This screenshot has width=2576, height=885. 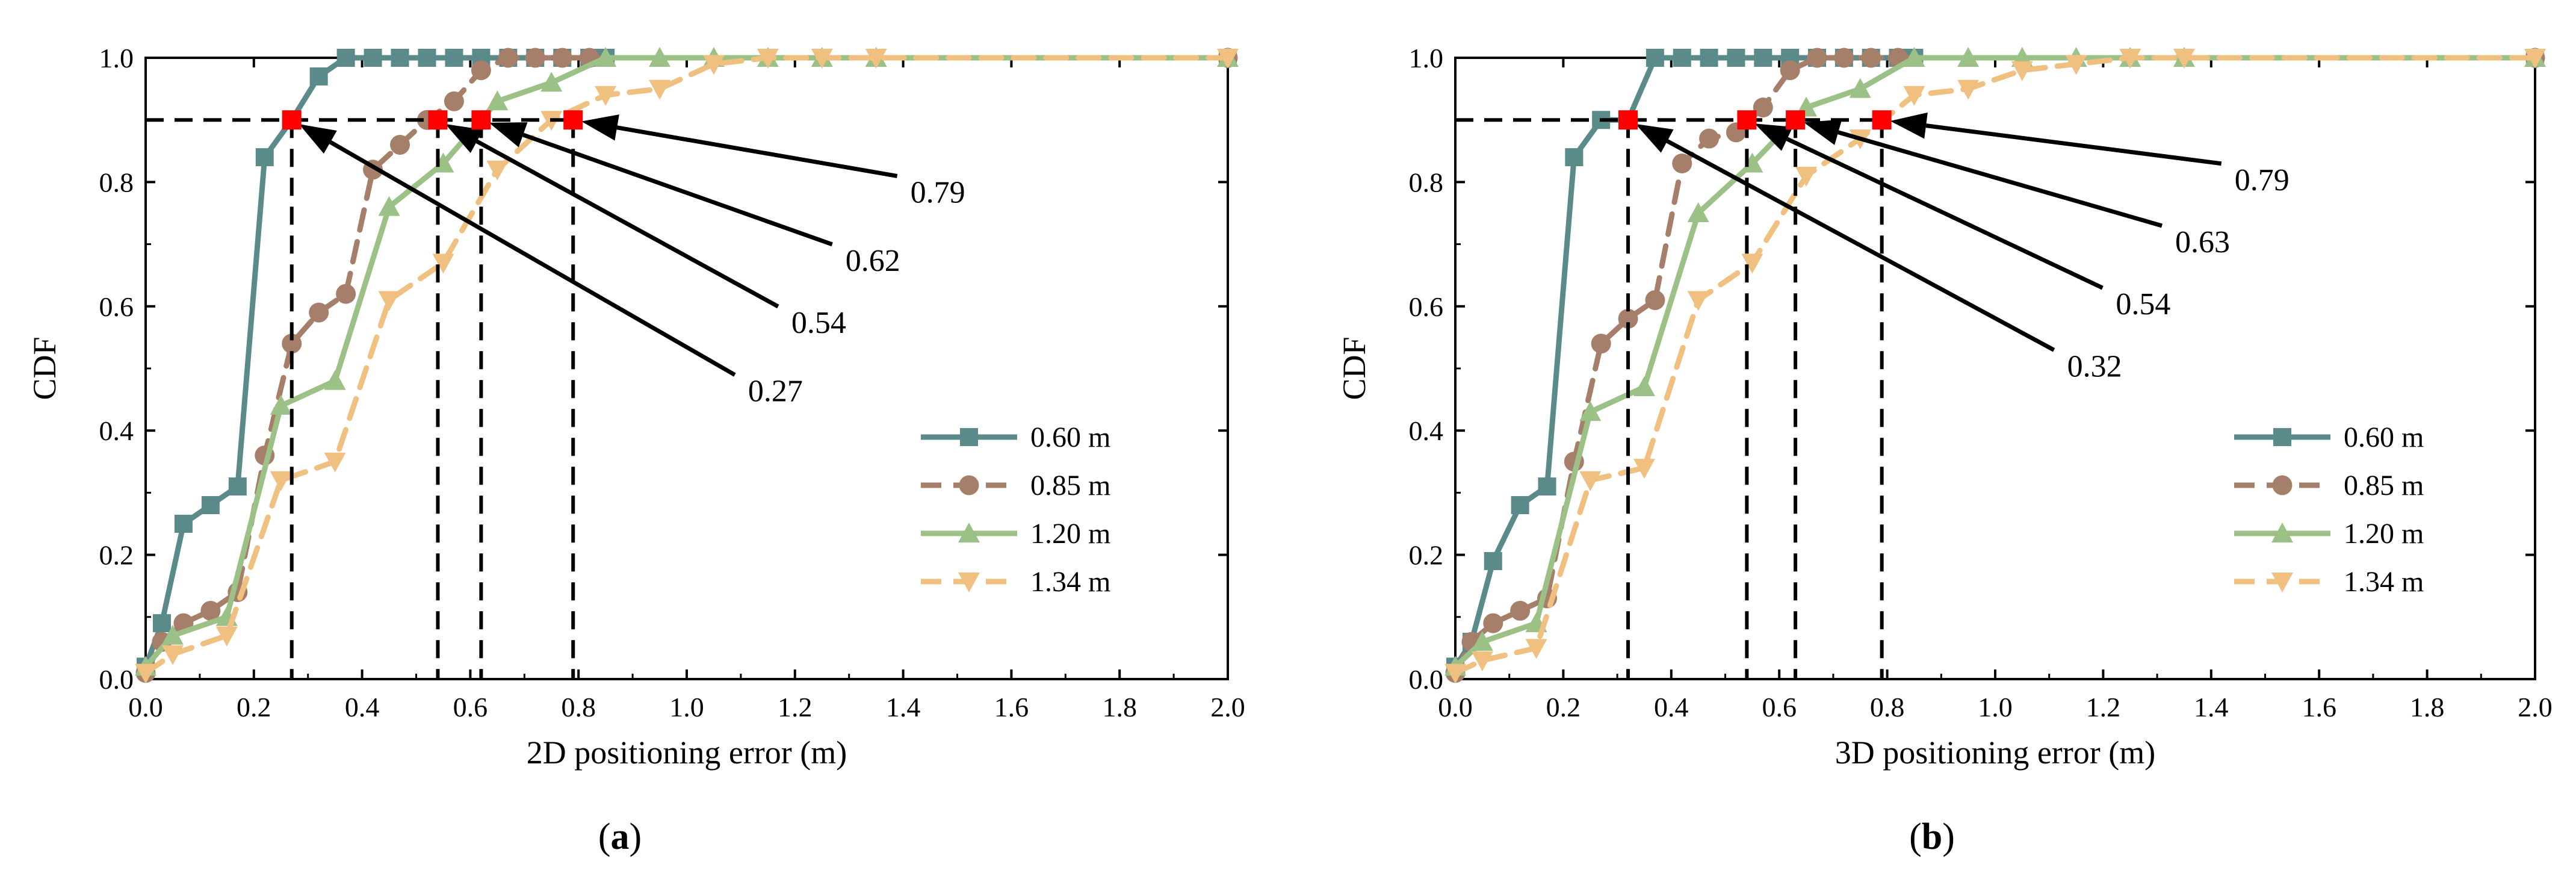 I want to click on y-tick-label: 0.8, so click(x=1426, y=182).